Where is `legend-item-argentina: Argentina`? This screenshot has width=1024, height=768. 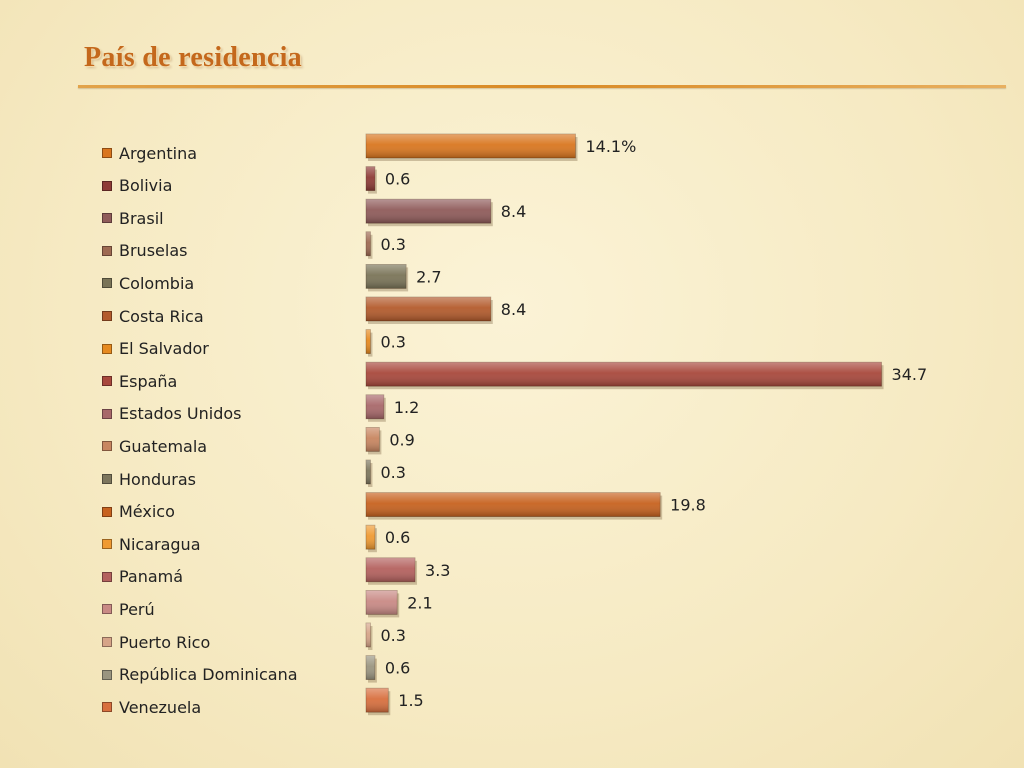 legend-item-argentina: Argentina is located at coordinates (149, 153).